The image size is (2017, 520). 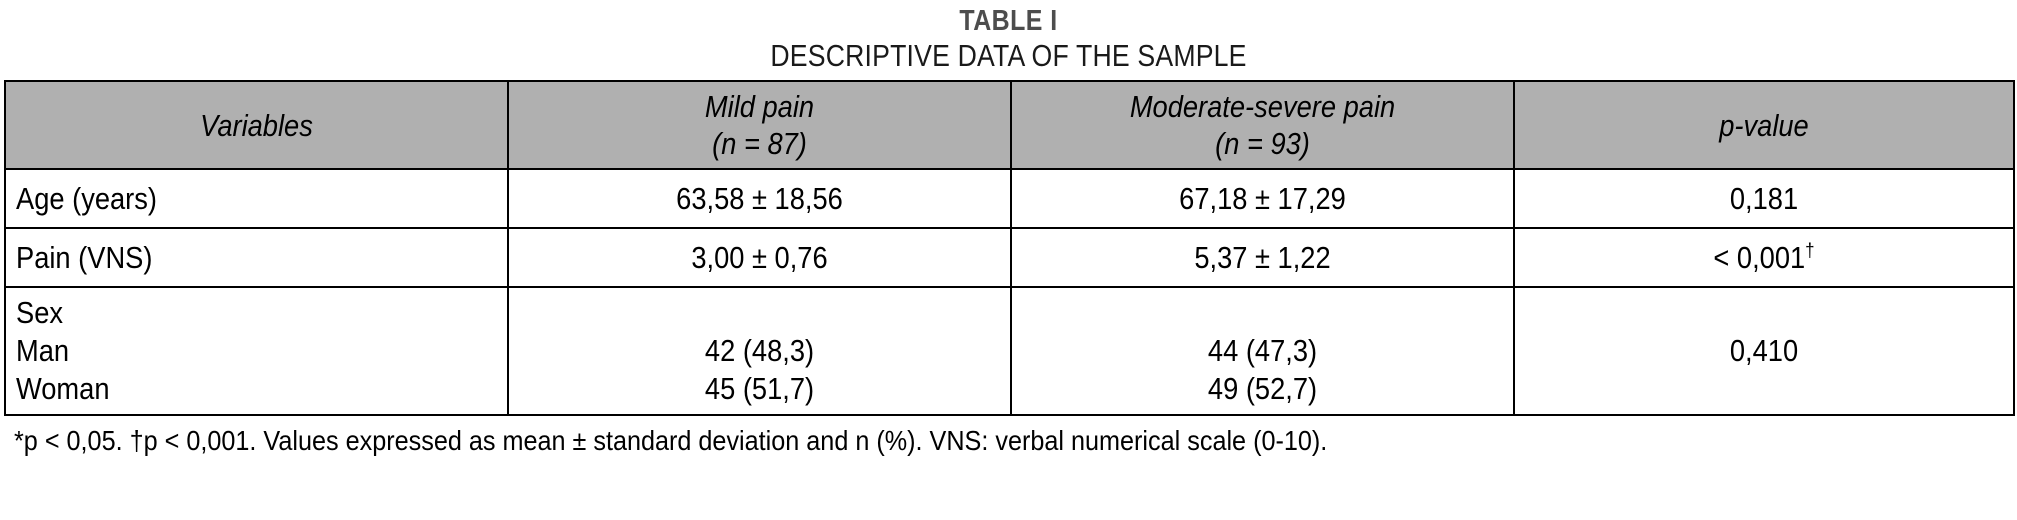 I want to click on column-header-mild-pain-line2: (n = 87), so click(x=759, y=143).